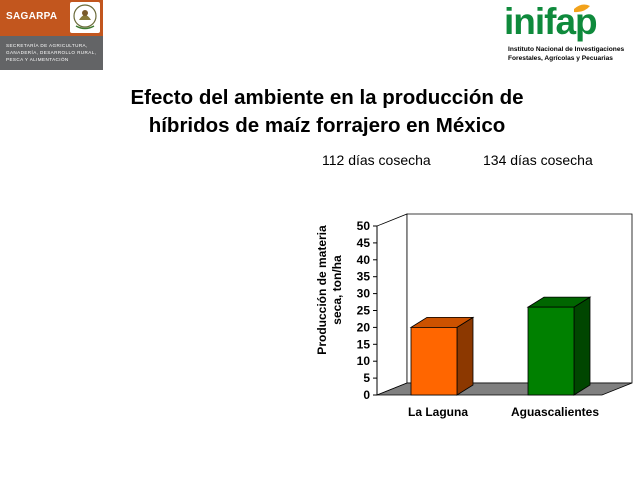 This screenshot has height=479, width=638. I want to click on y-tick-label: 45, so click(364, 243).